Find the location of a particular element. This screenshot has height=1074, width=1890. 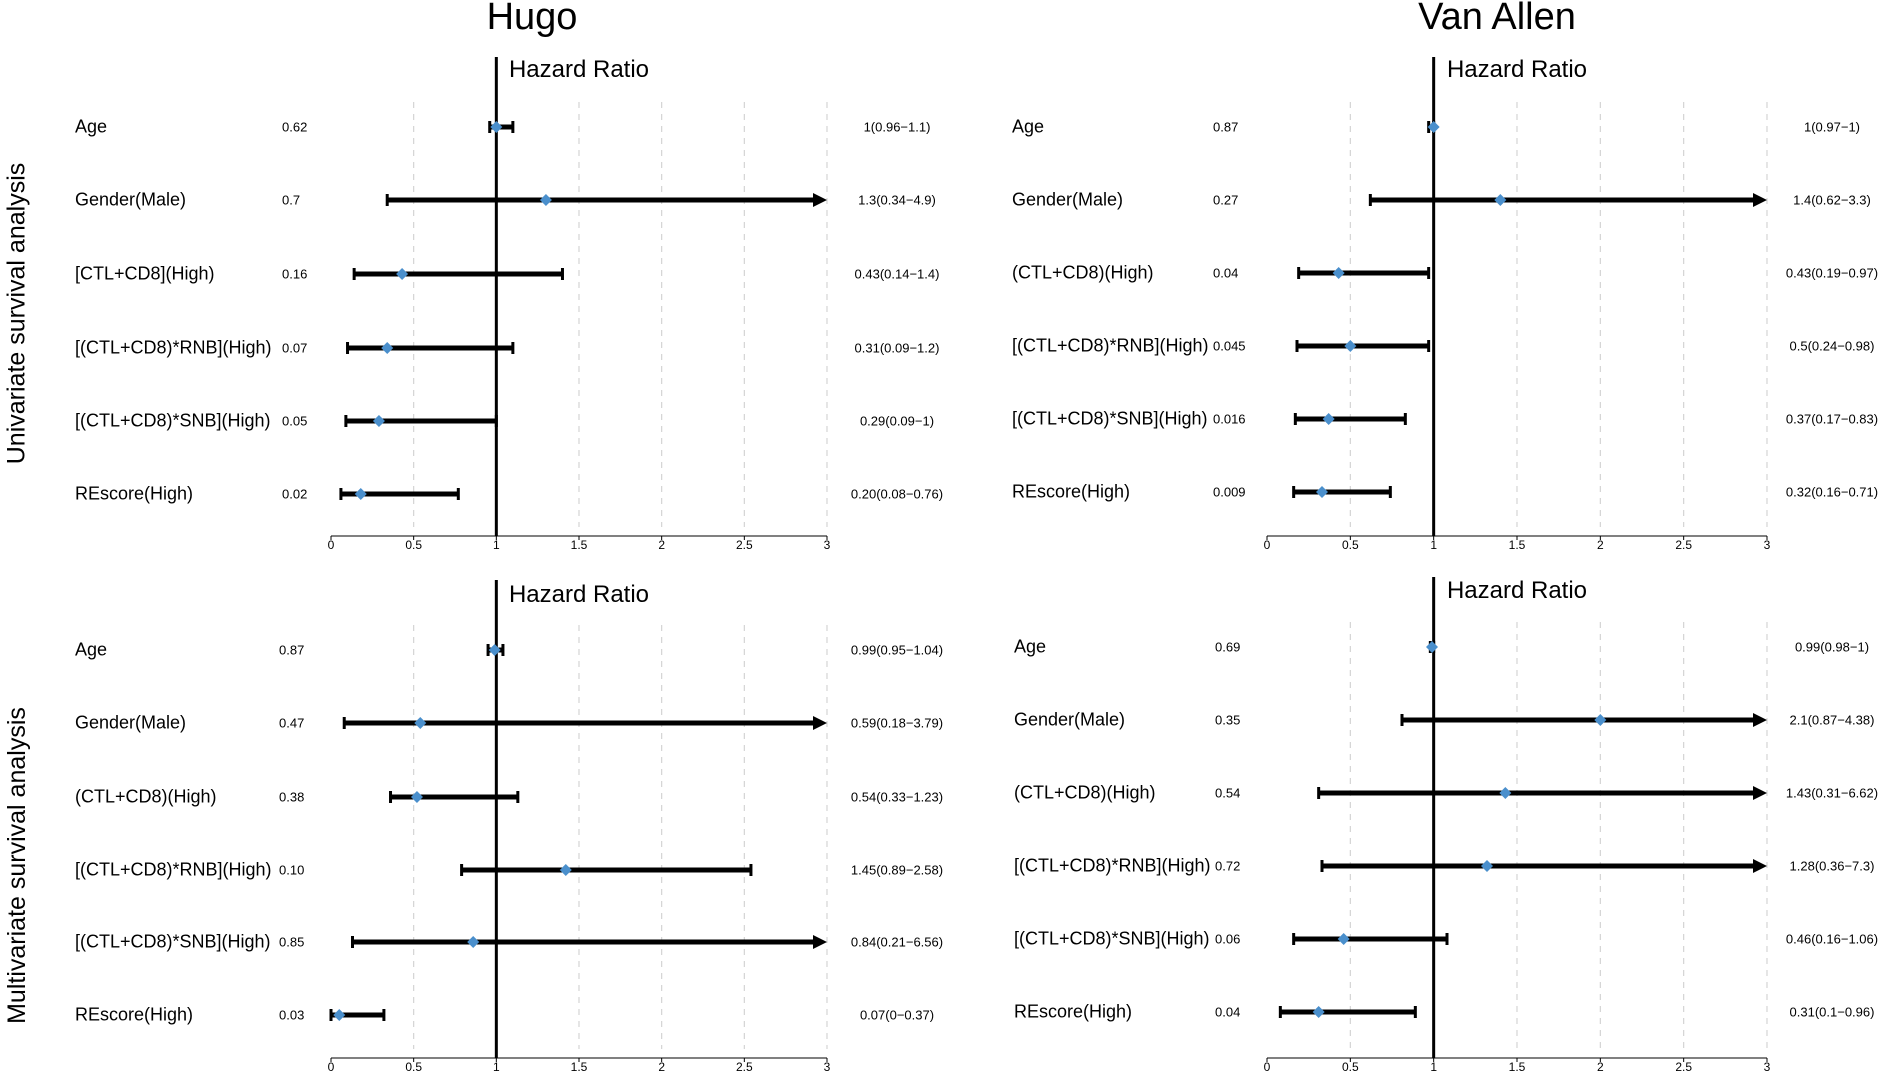

hazard-ratio-text: 0.46(0.16−1.06) is located at coordinates (1832, 939).